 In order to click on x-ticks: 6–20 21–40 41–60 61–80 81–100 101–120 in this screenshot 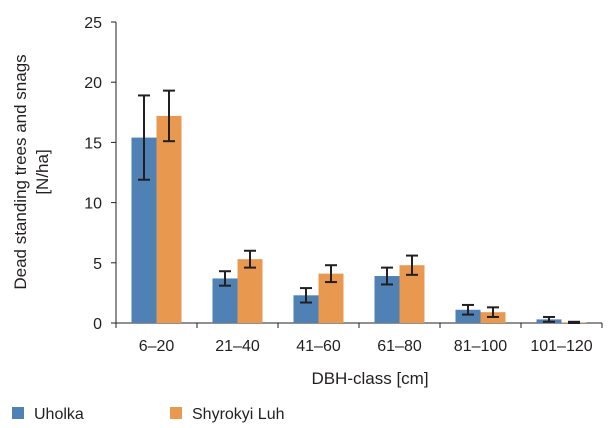, I will do `click(359, 339)`.